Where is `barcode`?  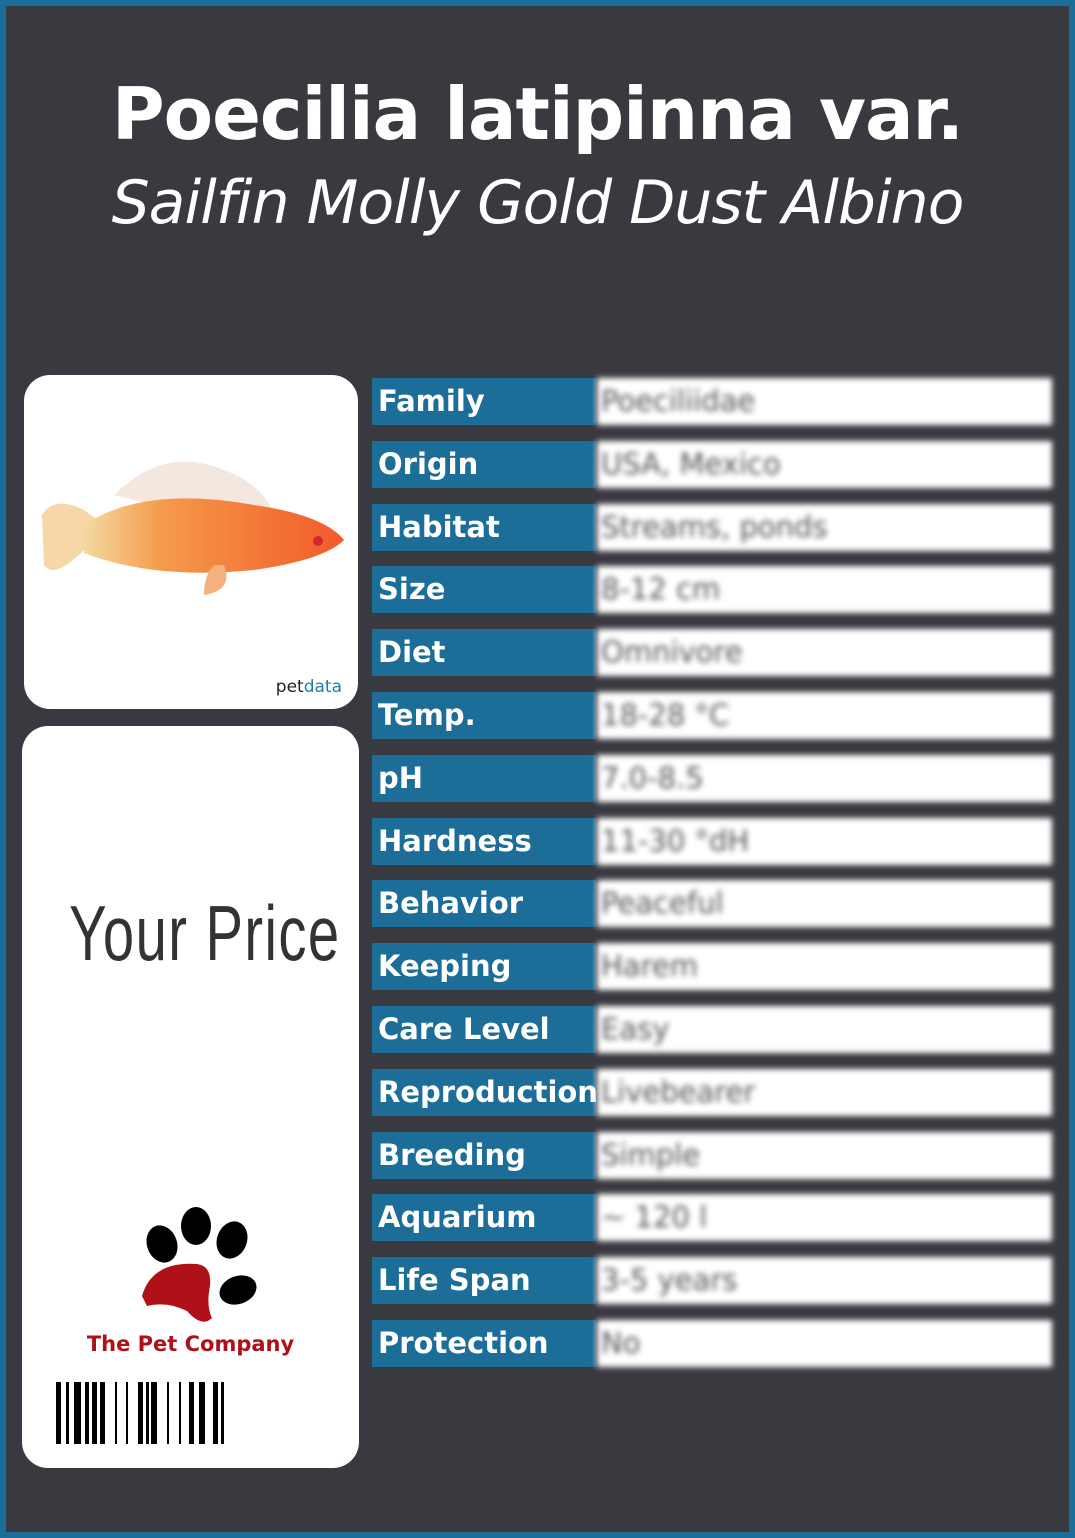 barcode is located at coordinates (140, 1413).